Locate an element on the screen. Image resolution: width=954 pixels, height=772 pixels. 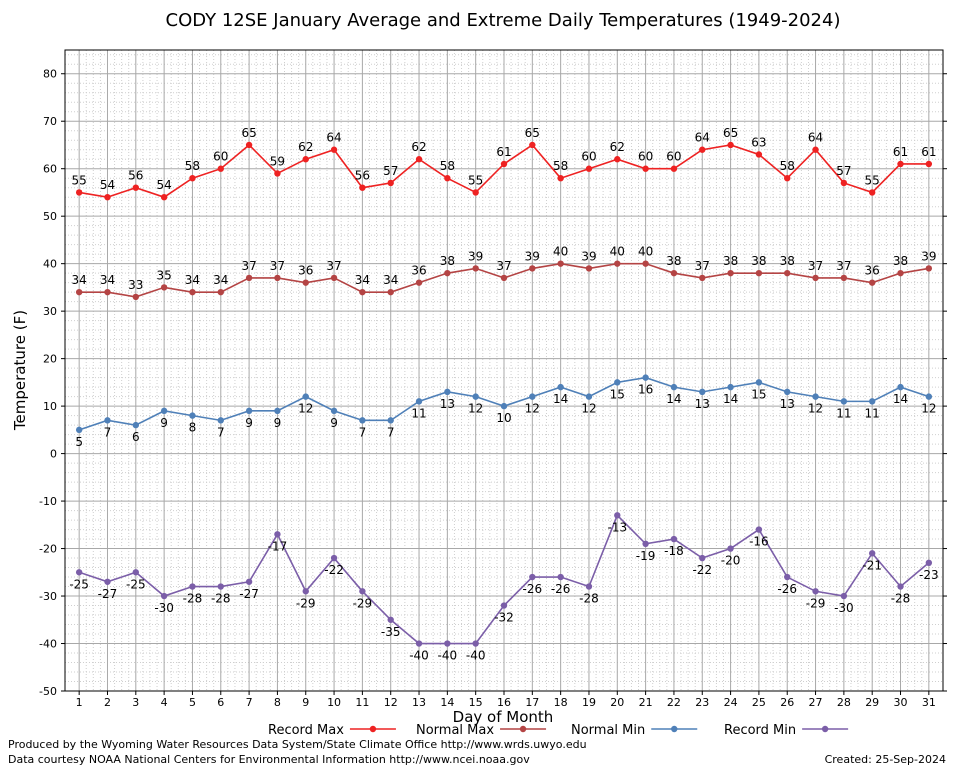
x-tick-label: 31 is located at coordinates (929, 702).